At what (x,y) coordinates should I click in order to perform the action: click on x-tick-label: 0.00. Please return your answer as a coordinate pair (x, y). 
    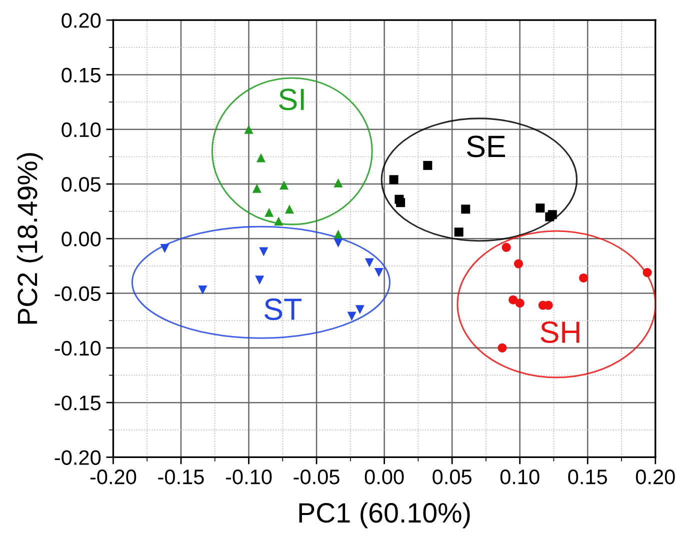
    Looking at the image, I should click on (384, 477).